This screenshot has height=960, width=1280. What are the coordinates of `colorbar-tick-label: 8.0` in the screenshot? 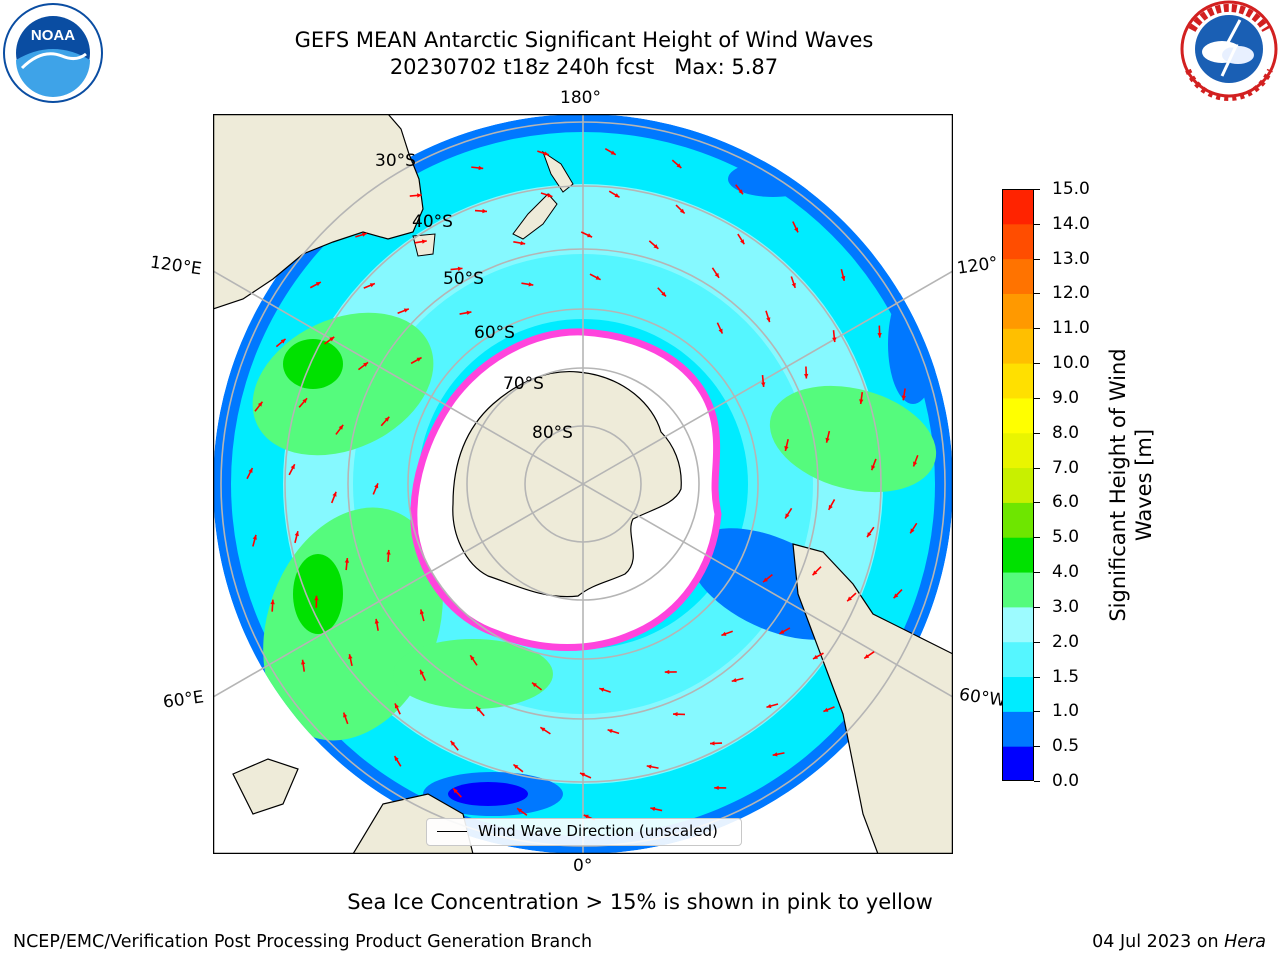 It's located at (1066, 432).